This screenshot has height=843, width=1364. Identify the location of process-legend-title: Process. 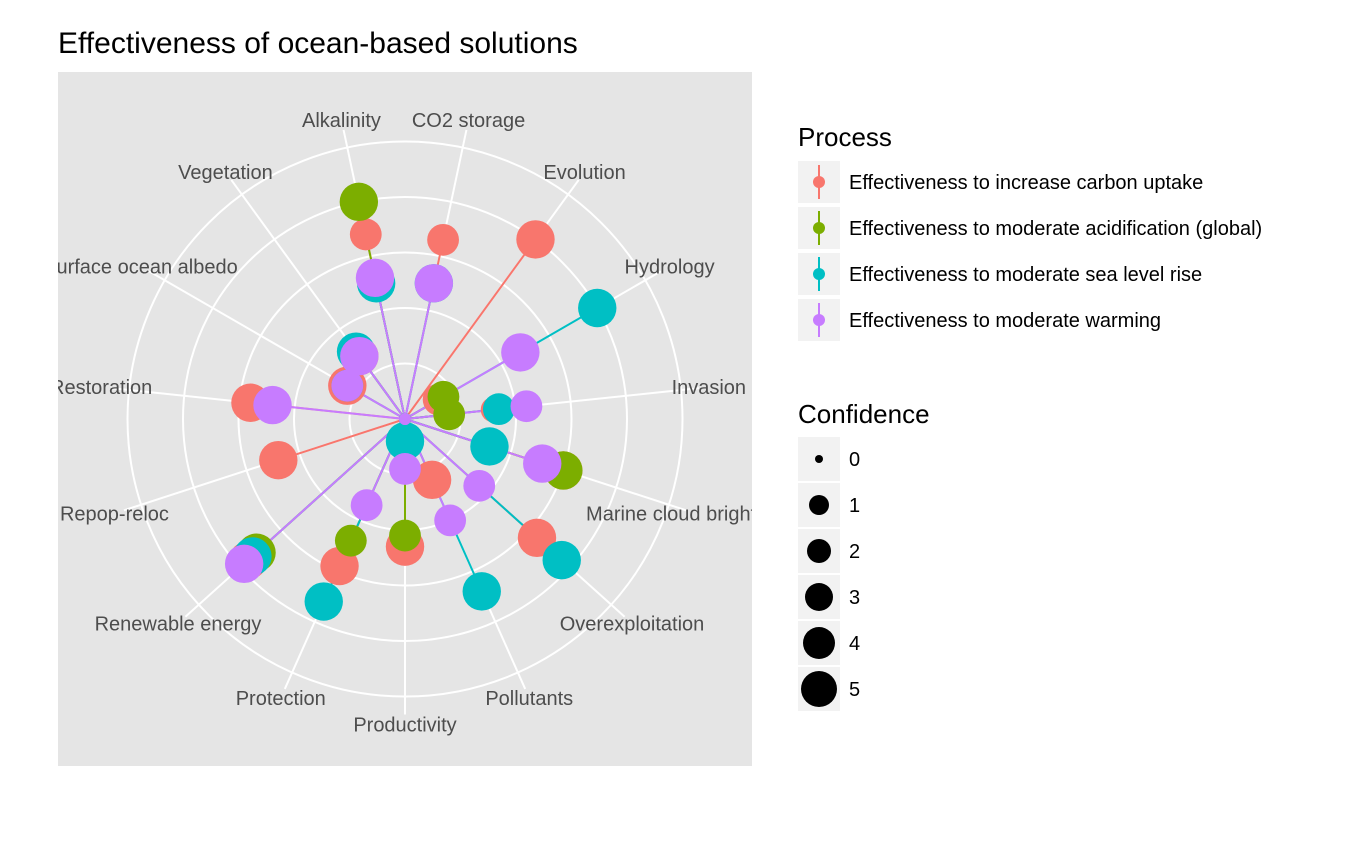
(845, 137).